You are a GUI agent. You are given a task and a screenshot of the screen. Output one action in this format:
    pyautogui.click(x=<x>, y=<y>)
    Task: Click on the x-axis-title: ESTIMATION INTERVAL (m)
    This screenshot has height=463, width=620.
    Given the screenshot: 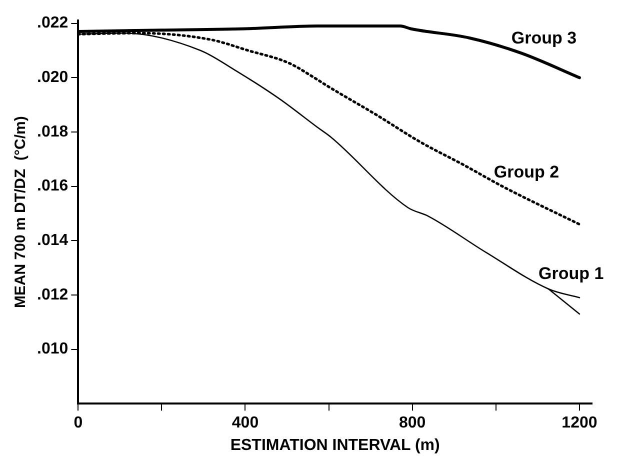 What is the action you would take?
    pyautogui.click(x=335, y=445)
    